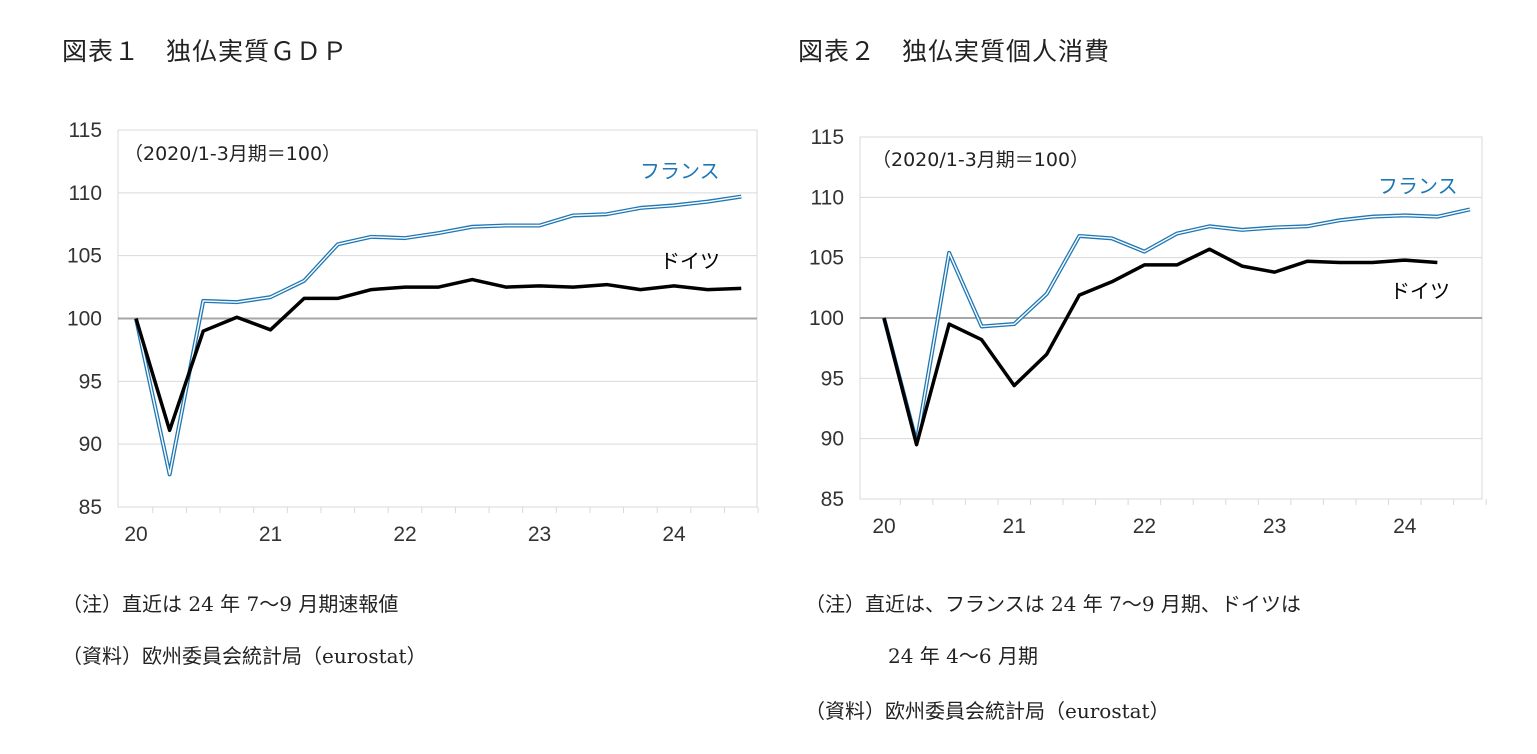 This screenshot has height=754, width=1537. Describe the element at coordinates (90, 381) in the screenshot. I see `chart1-ytick: 95` at that location.